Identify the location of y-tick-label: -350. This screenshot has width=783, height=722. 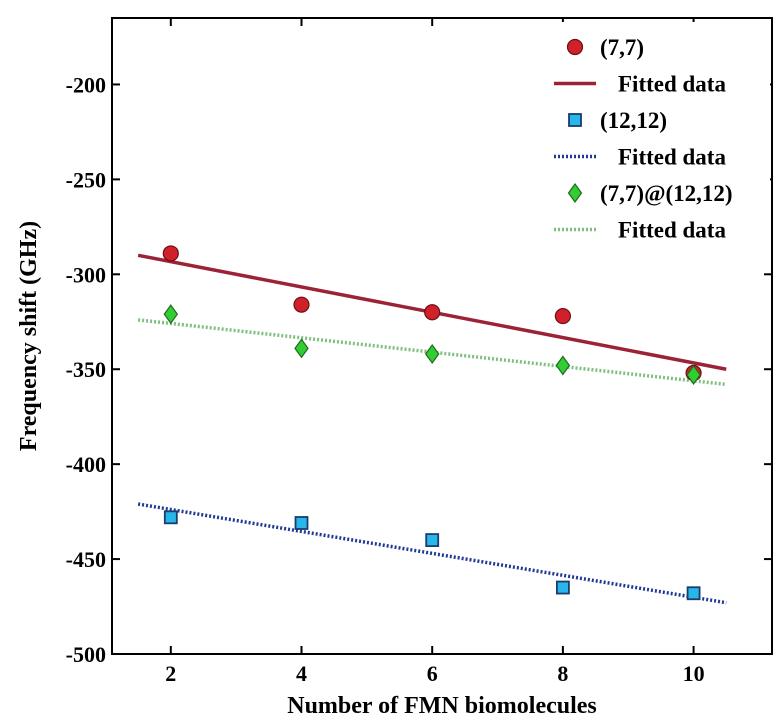
(86, 369).